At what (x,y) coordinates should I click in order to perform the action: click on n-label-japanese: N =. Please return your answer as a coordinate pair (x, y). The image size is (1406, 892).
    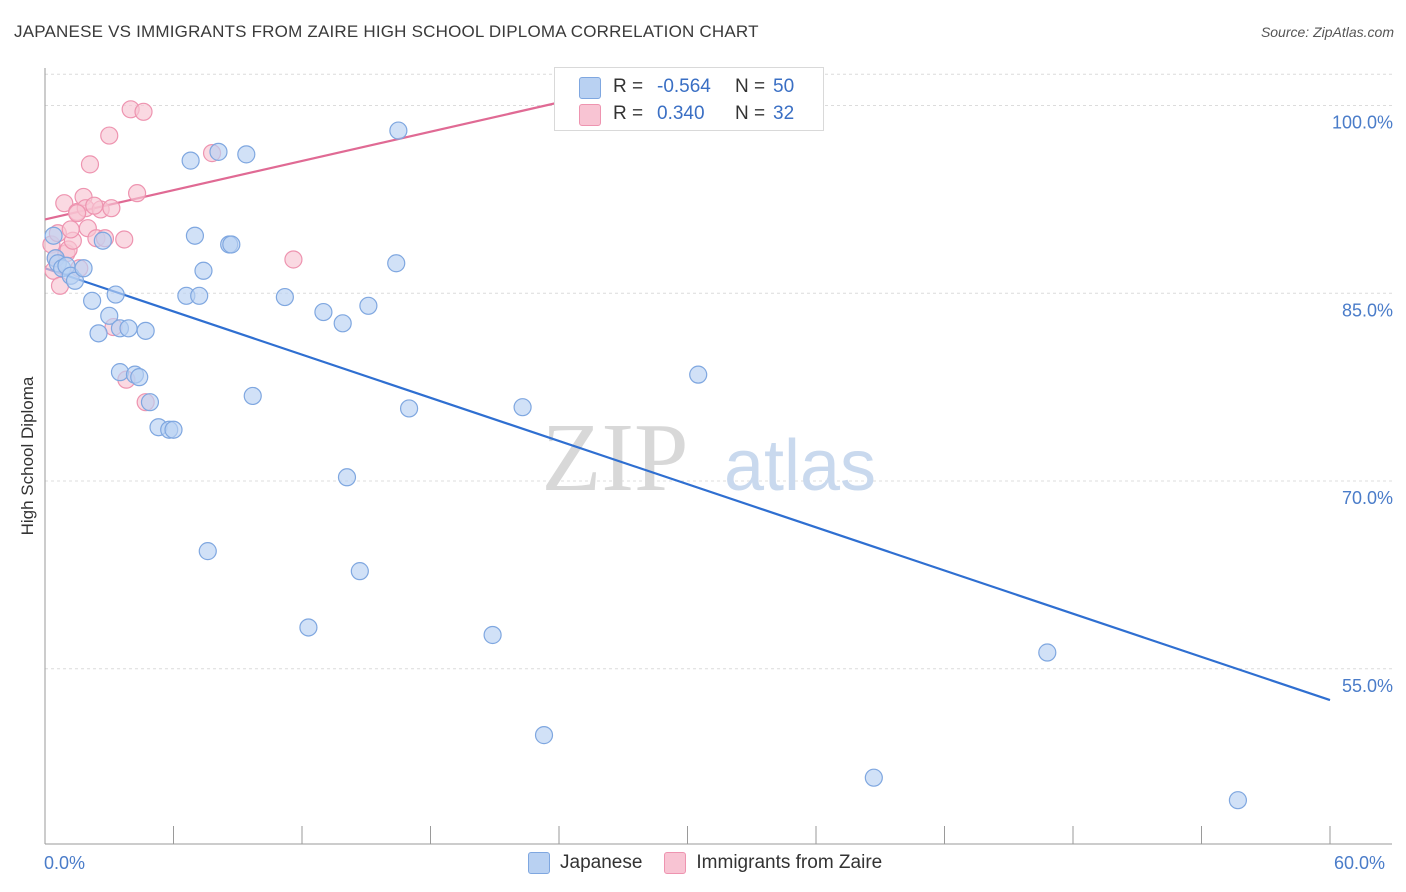
    Looking at the image, I should click on (750, 86).